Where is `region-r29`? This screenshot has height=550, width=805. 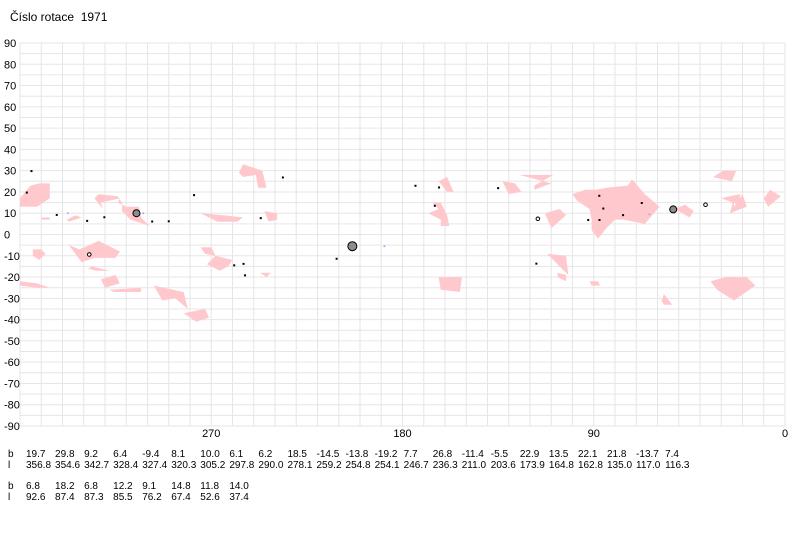 region-r29 is located at coordinates (664, 297).